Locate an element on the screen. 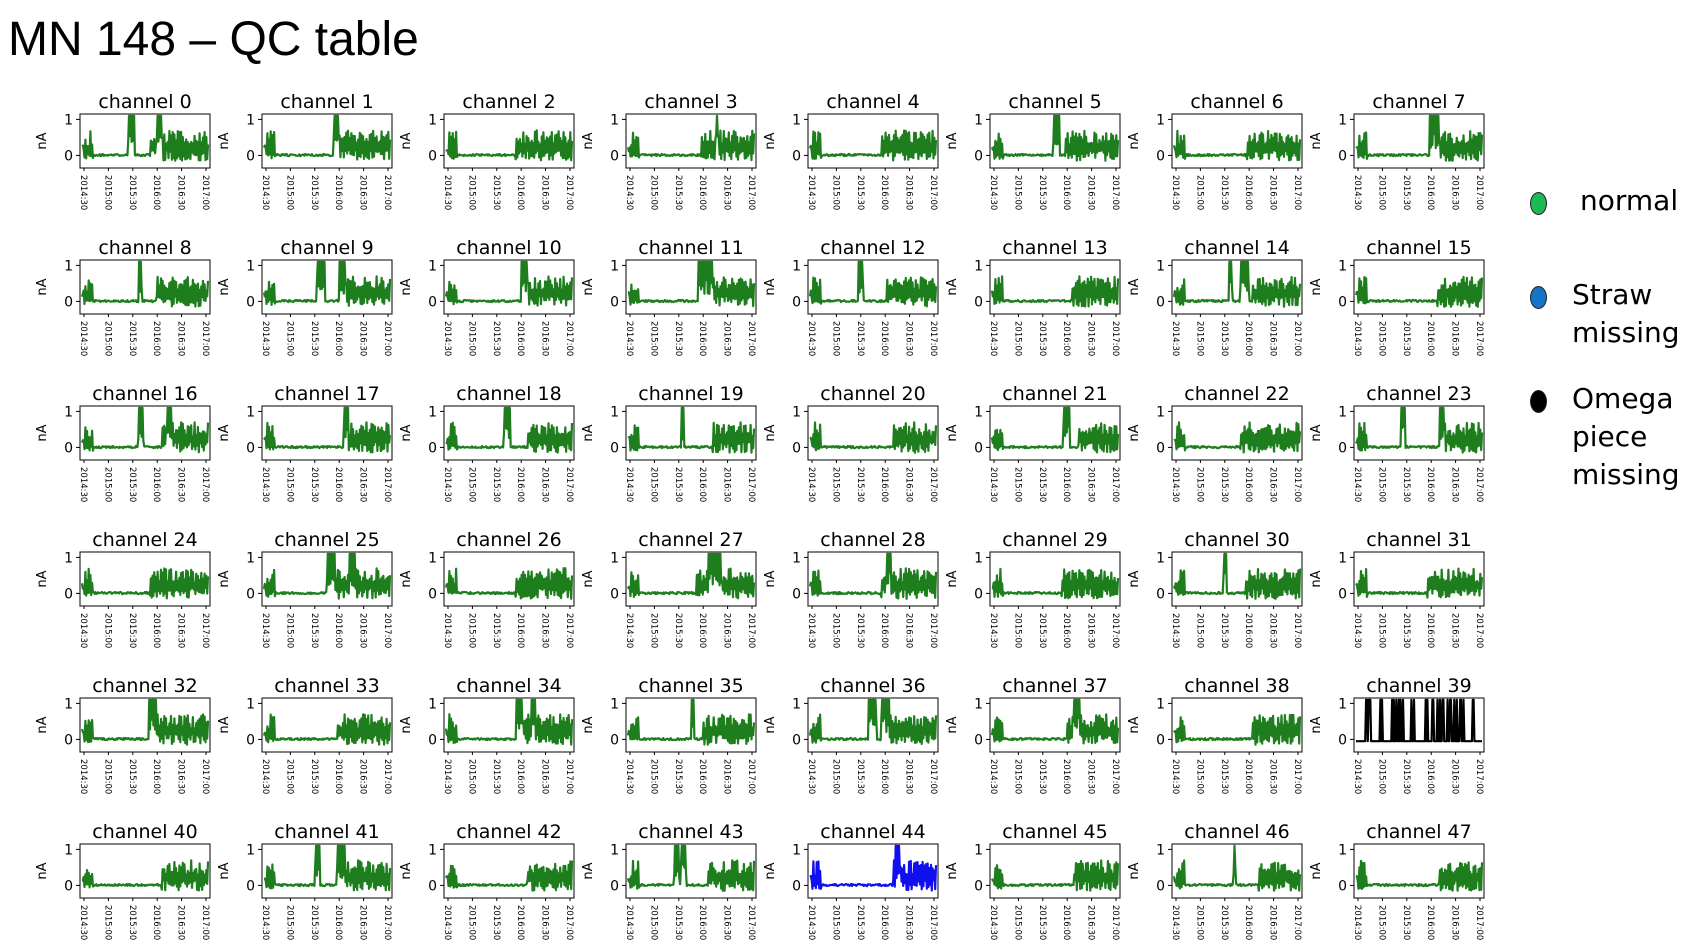 The width and height of the screenshot is (1700, 950). panel-title: channel 27 is located at coordinates (690, 540).